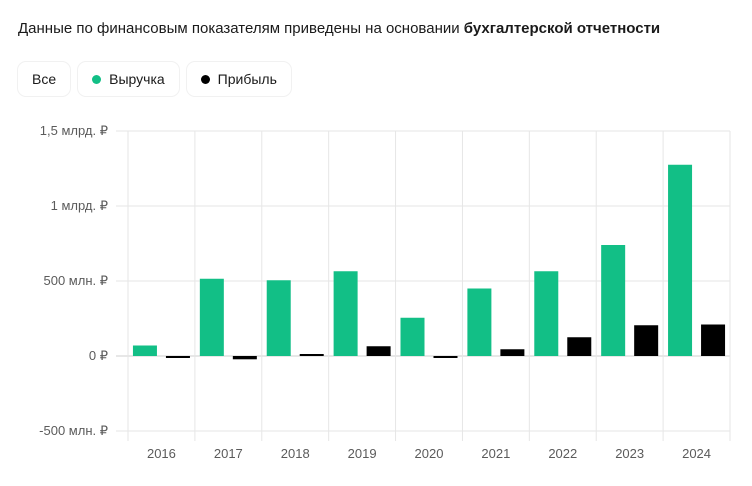 Image resolution: width=752 pixels, height=486 pixels. What do you see at coordinates (228, 453) in the screenshot?
I see `x-tick-label: 2017` at bounding box center [228, 453].